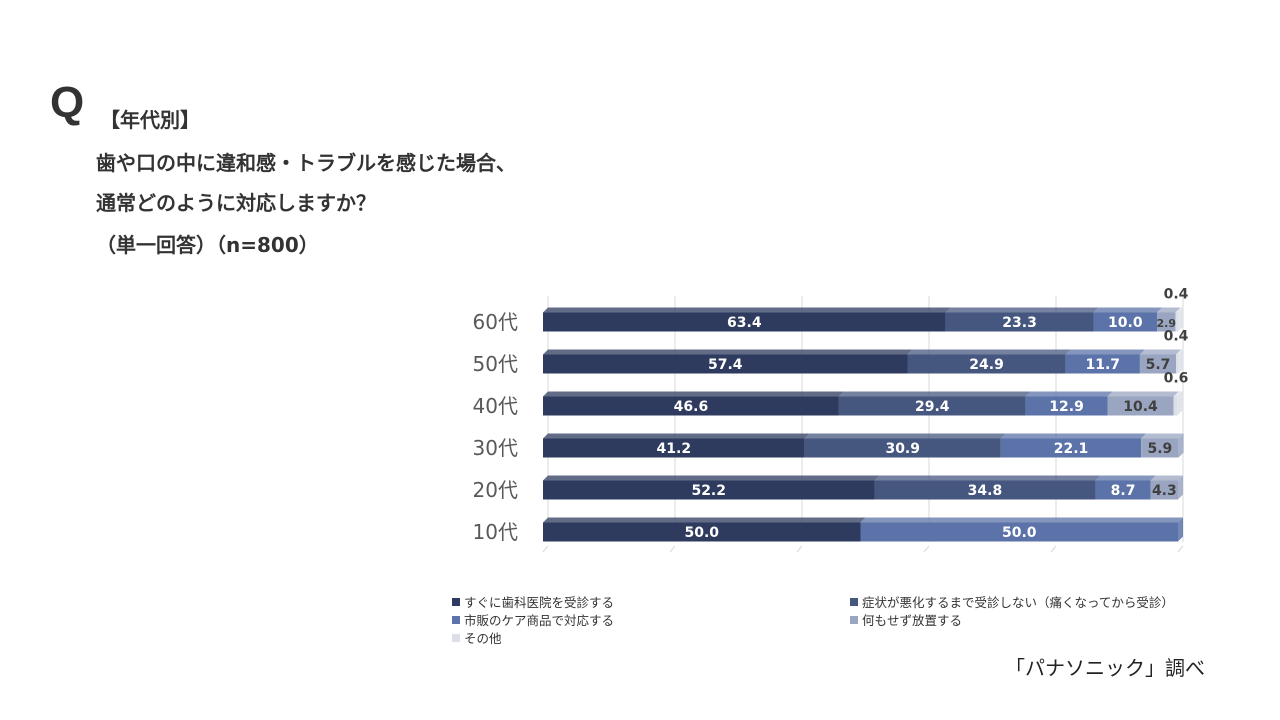  Describe the element at coordinates (495, 532) in the screenshot. I see `category-tick-label: 10代` at that location.